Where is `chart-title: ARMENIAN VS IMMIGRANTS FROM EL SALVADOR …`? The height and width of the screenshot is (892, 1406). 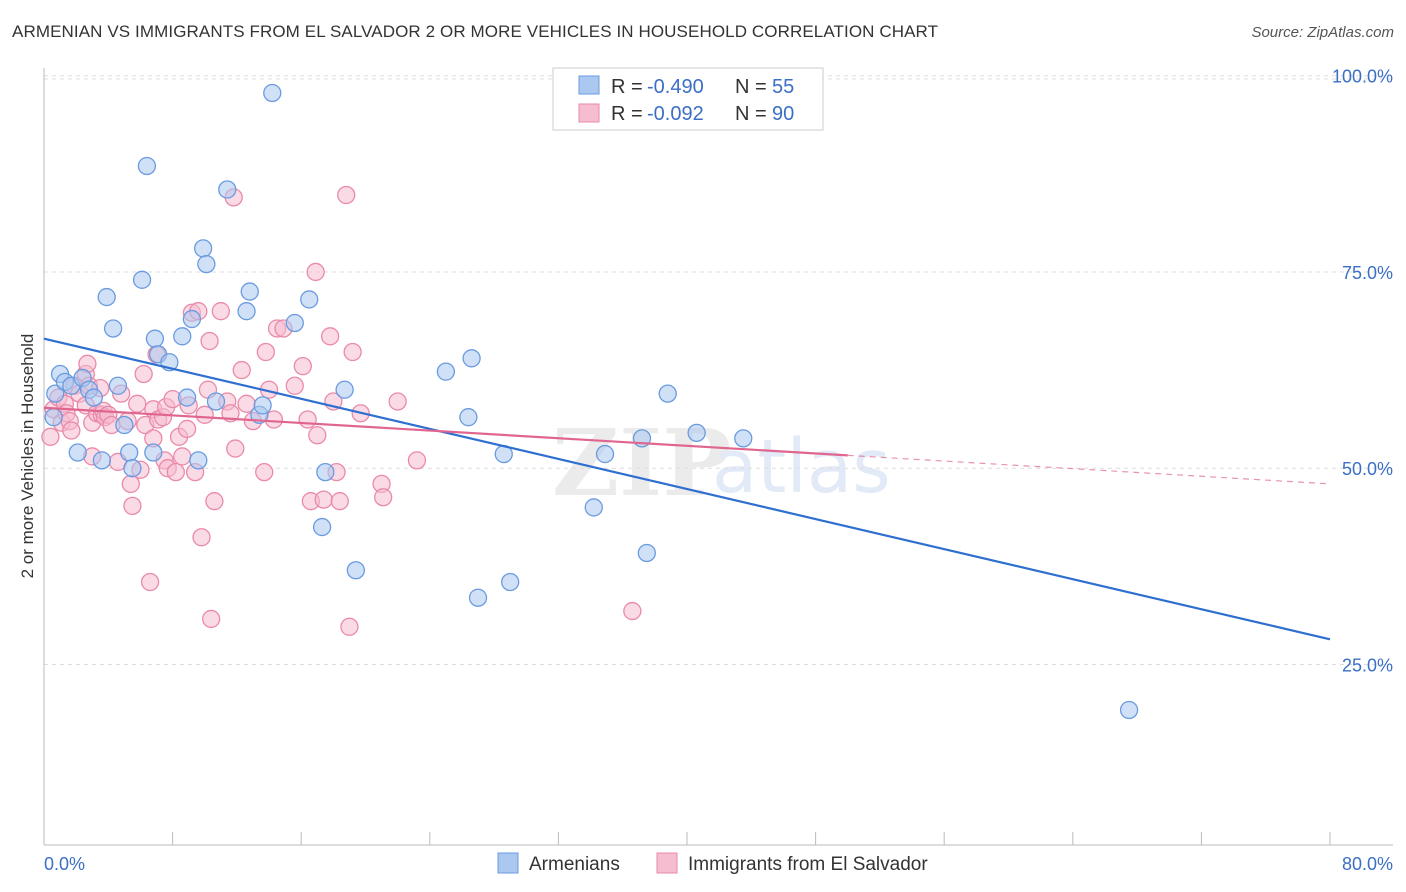
chart-title: ARMENIAN VS IMMIGRANTS FROM EL SALVADOR … is located at coordinates (475, 31).